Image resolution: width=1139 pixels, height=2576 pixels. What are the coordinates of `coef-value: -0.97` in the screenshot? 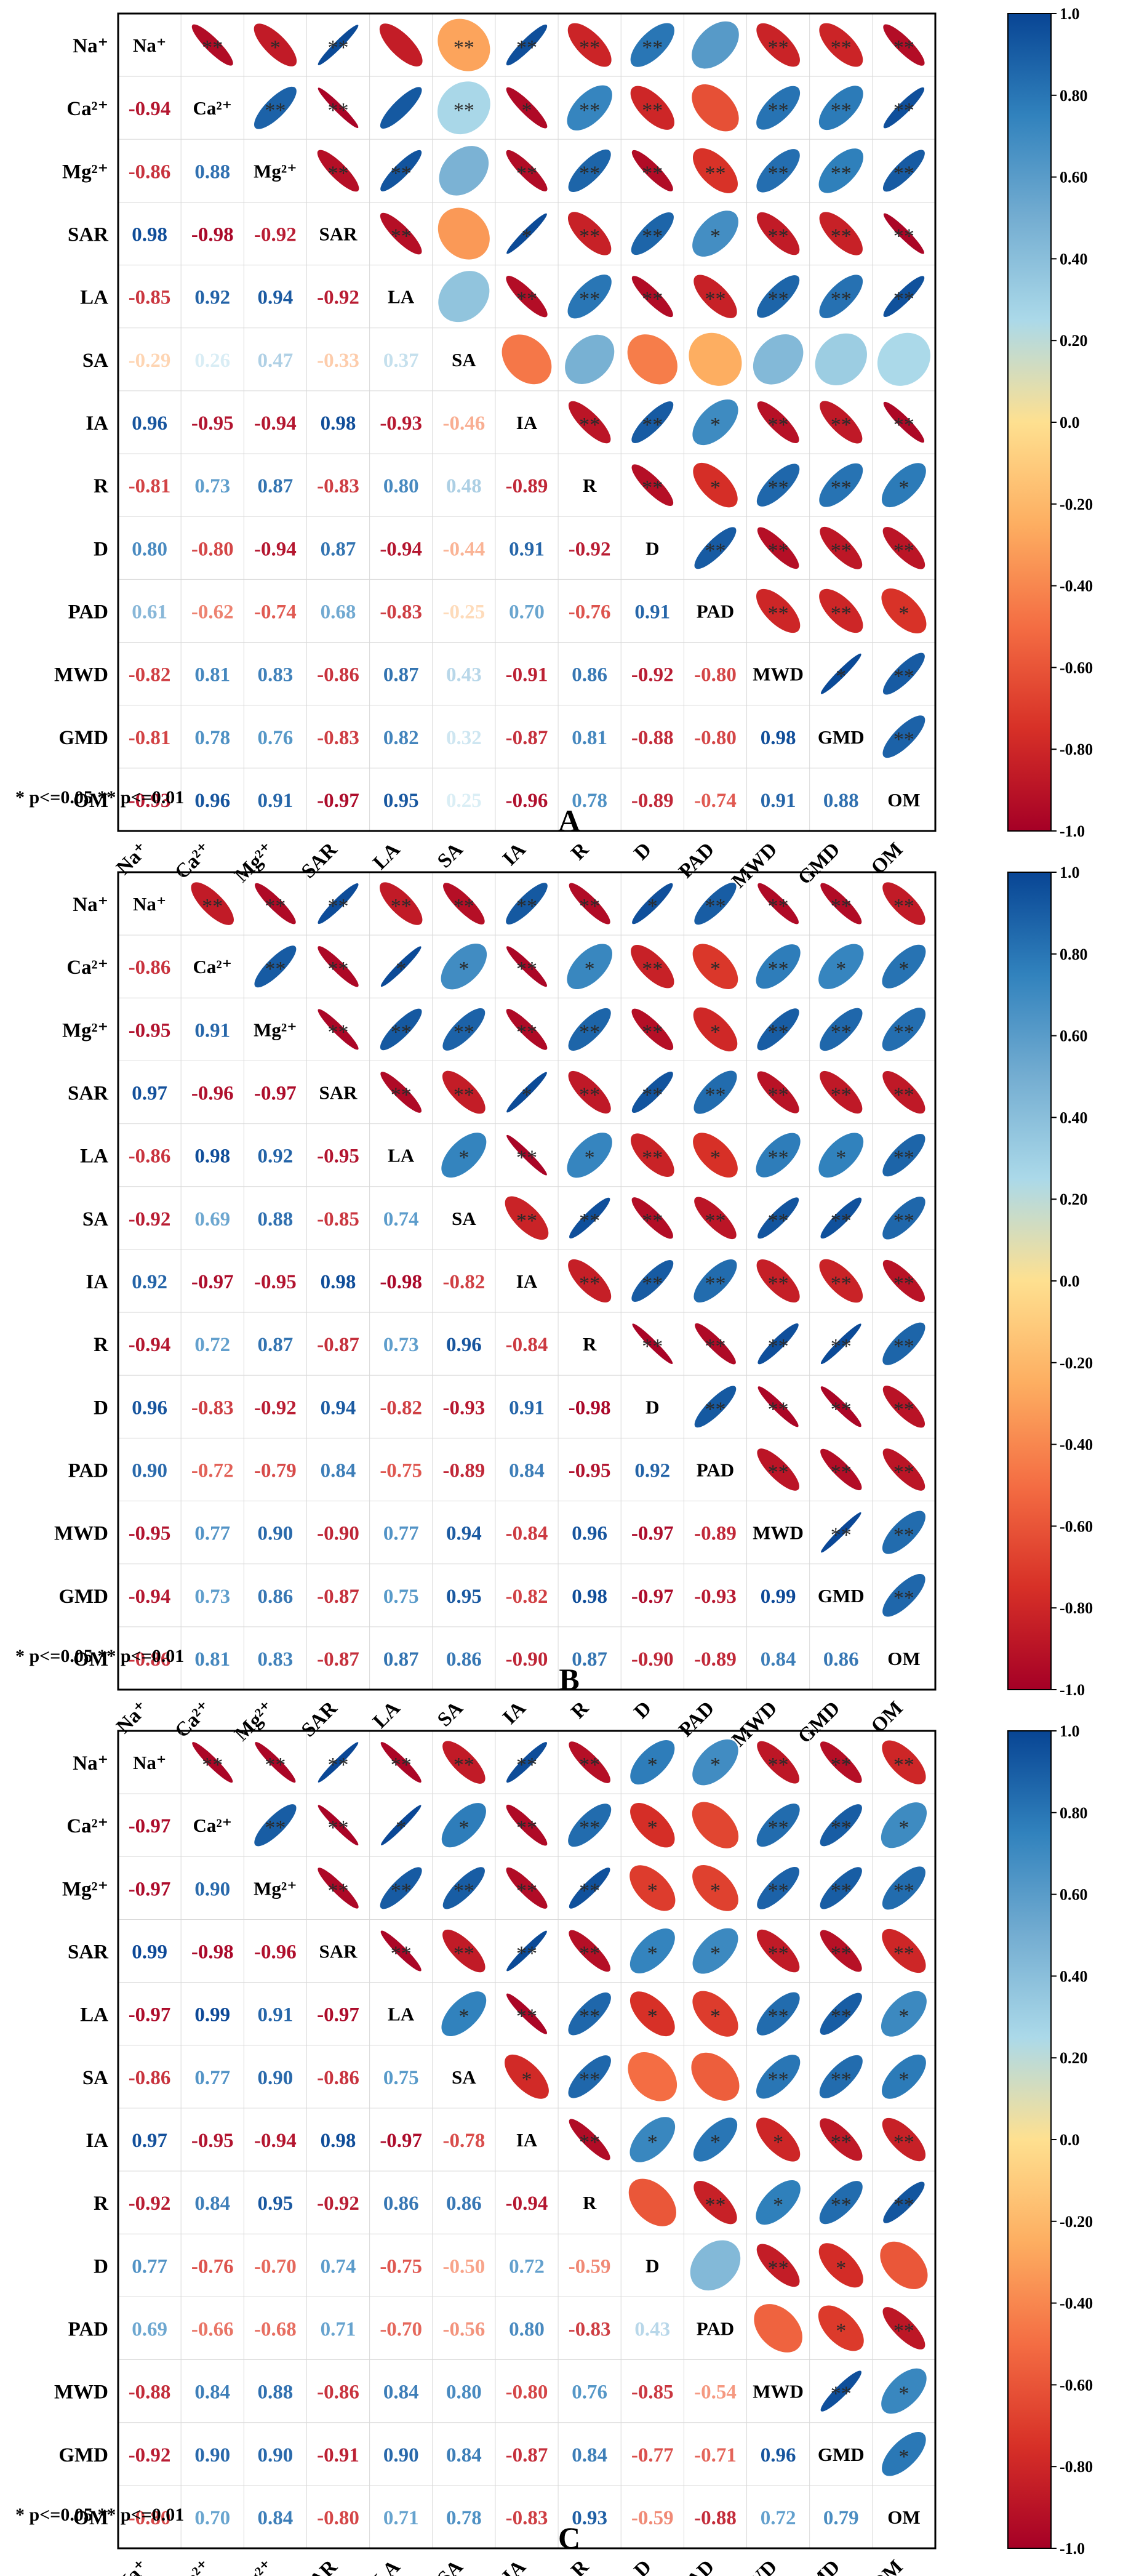 It's located at (652, 1597).